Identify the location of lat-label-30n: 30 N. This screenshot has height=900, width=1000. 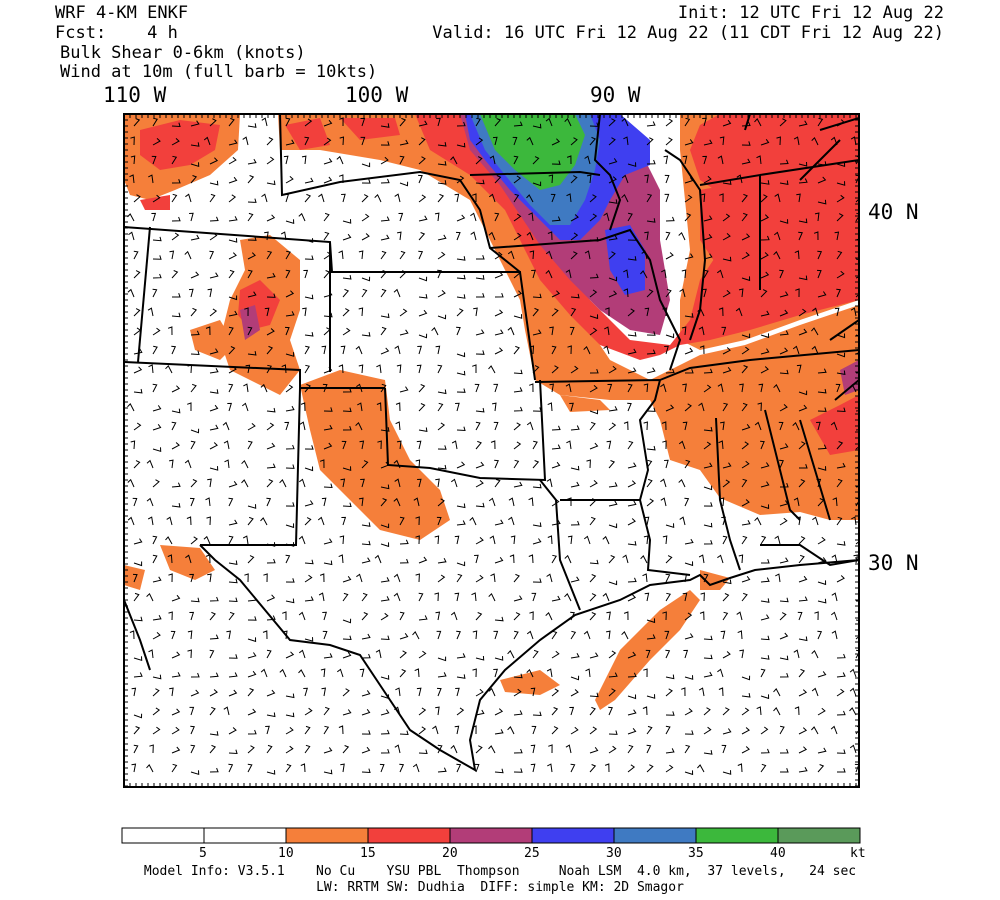
(893, 563).